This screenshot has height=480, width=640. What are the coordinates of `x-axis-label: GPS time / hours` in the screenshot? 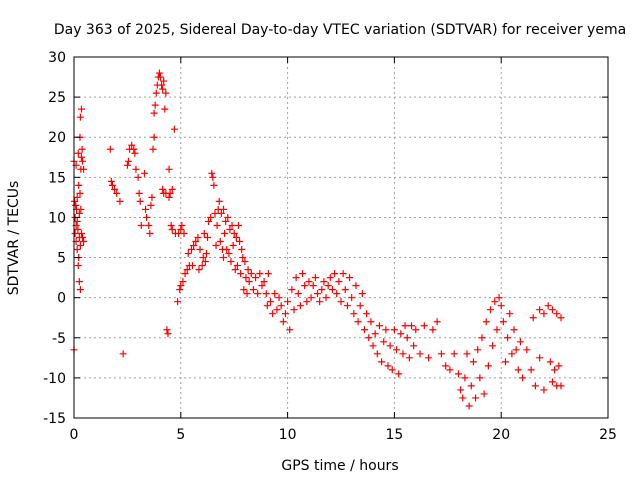 It's located at (339, 466).